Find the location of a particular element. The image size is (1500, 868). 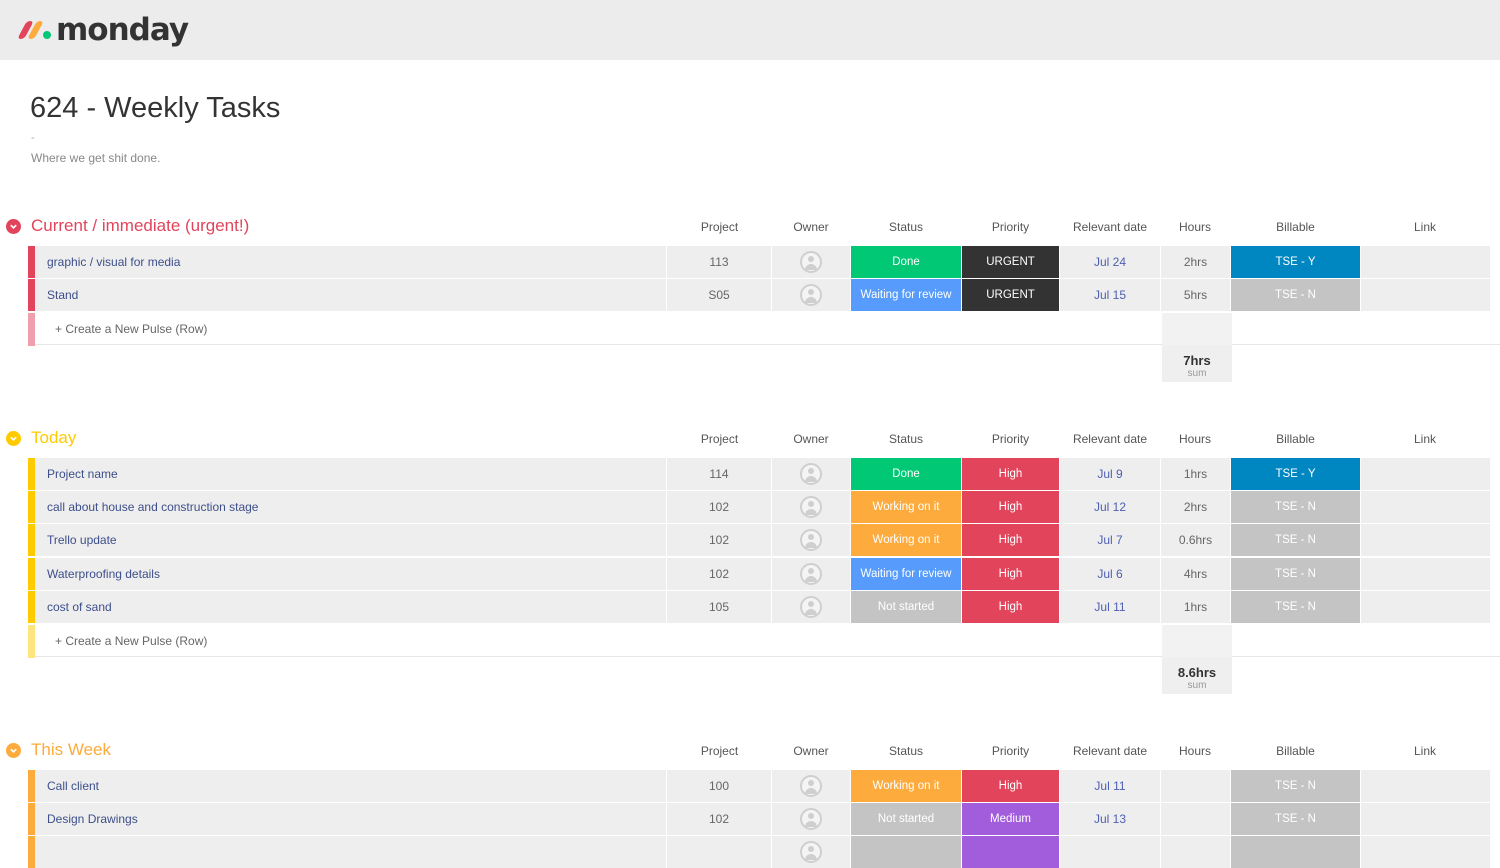

priority-label: Medium is located at coordinates (1010, 819).